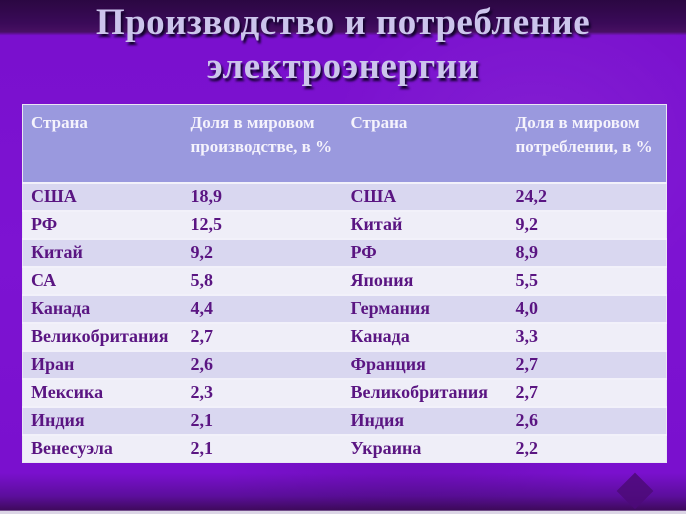 Image resolution: width=686 pixels, height=514 pixels. What do you see at coordinates (425, 143) in the screenshot?
I see `header-country-consumption: Страна` at bounding box center [425, 143].